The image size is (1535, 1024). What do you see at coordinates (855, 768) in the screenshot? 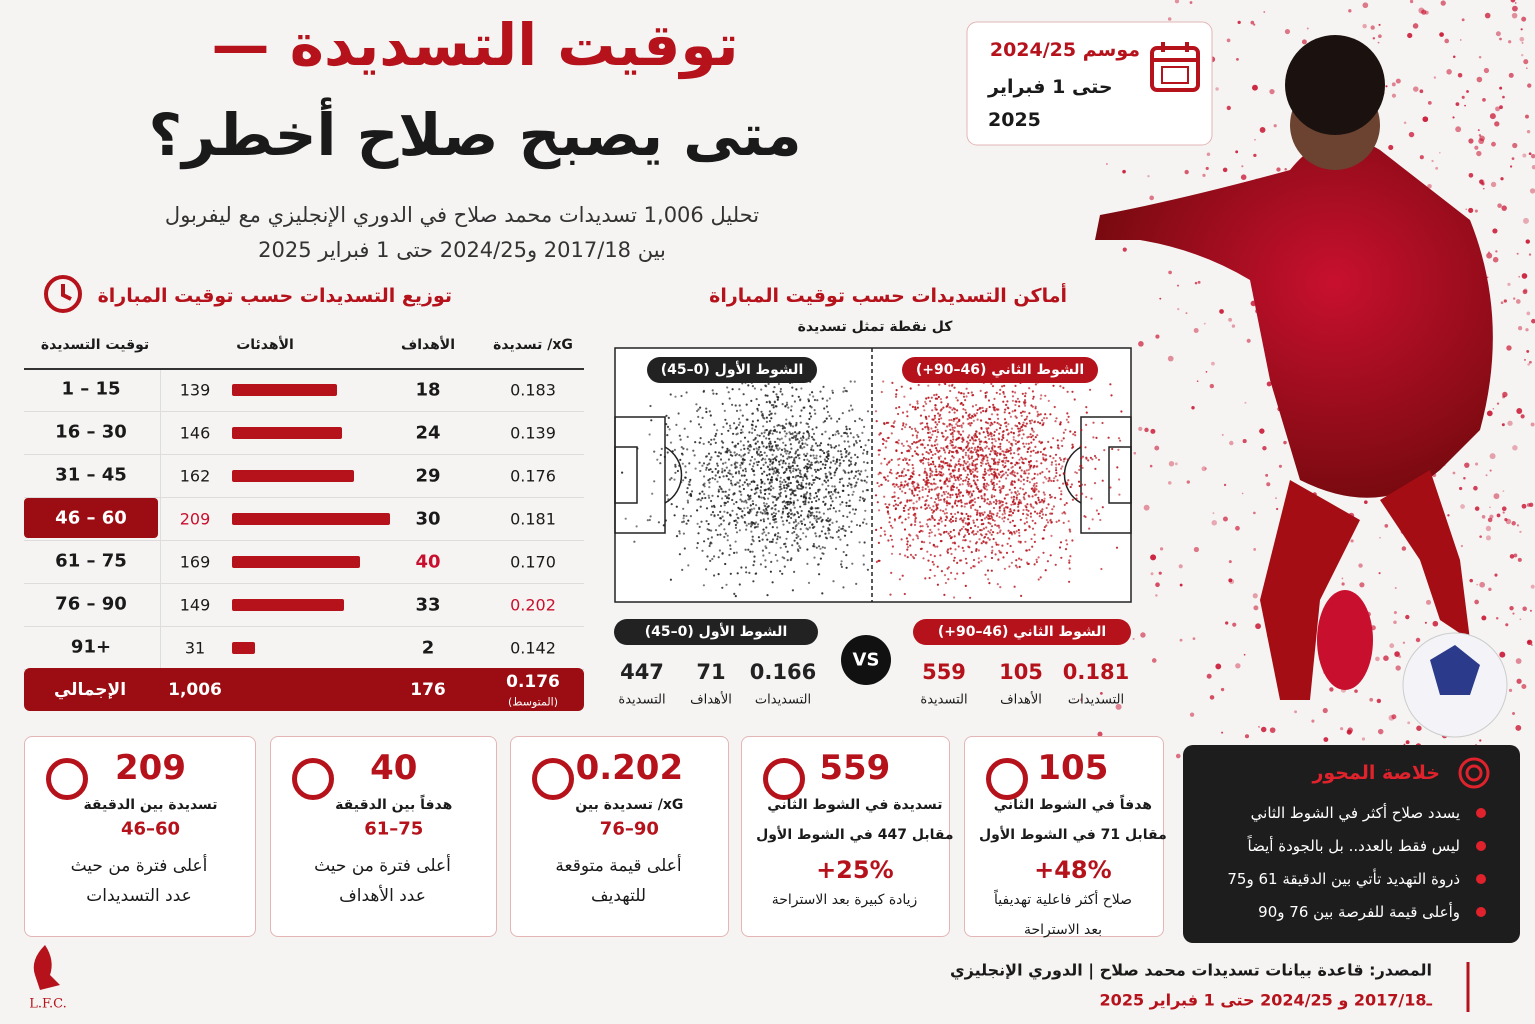
I see `card-value: 559` at bounding box center [855, 768].